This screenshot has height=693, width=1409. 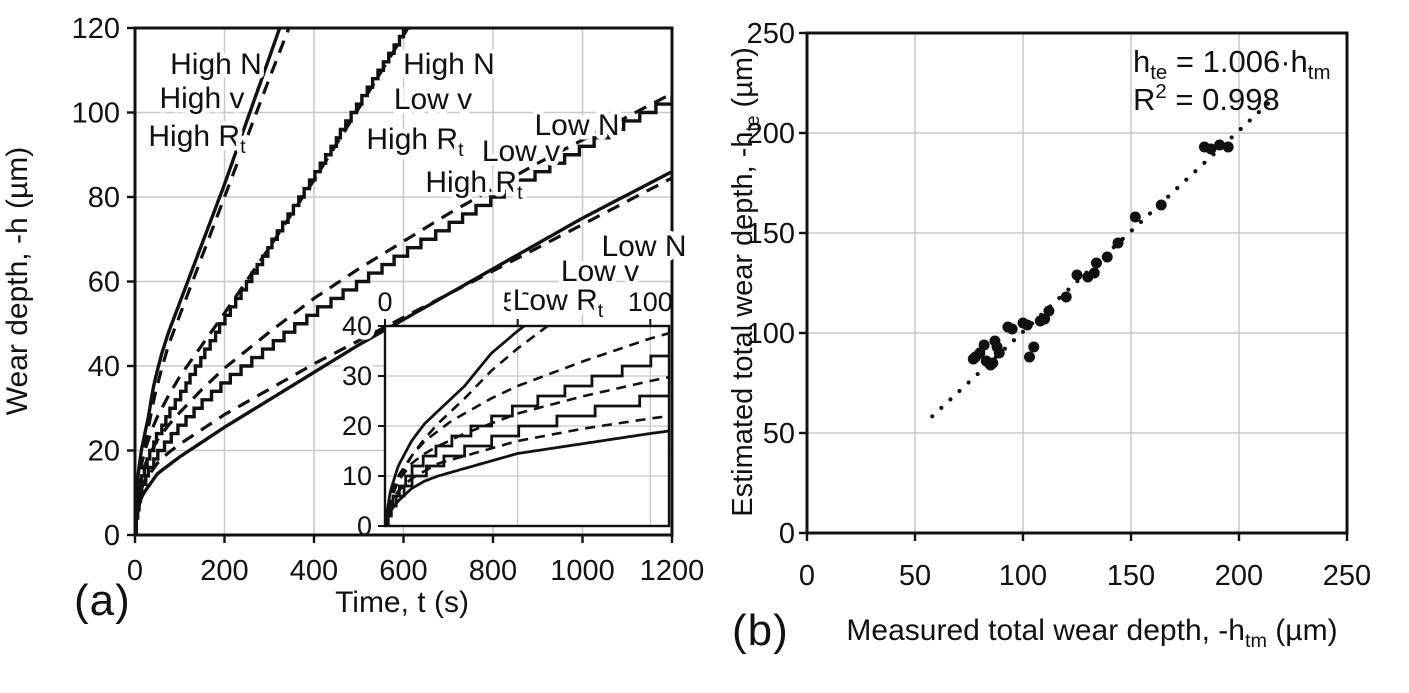 What do you see at coordinates (1206, 98) in the screenshot?
I see `r-squared-label: R2 = 0.998` at bounding box center [1206, 98].